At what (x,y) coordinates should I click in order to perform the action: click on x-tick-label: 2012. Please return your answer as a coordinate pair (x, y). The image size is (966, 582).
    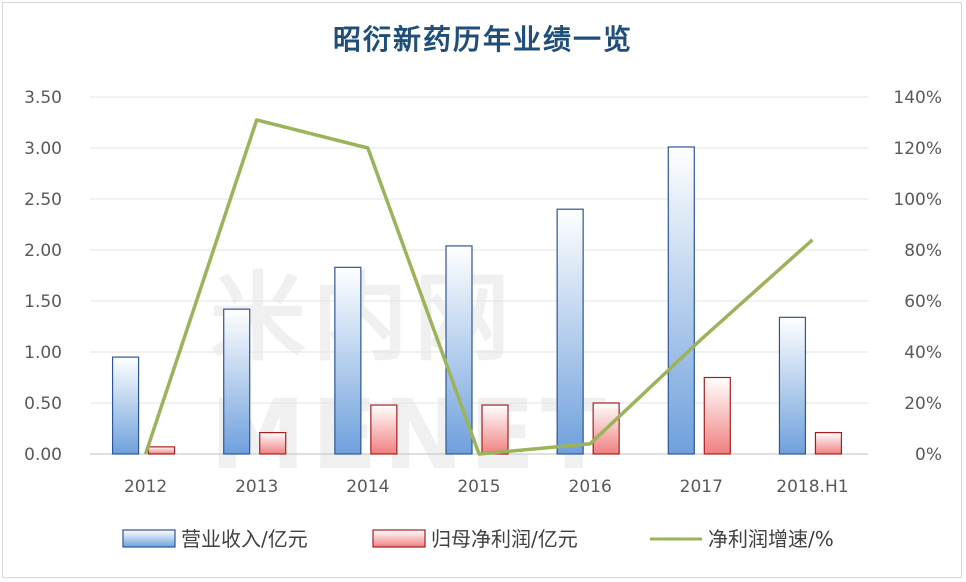
    Looking at the image, I should click on (145, 487).